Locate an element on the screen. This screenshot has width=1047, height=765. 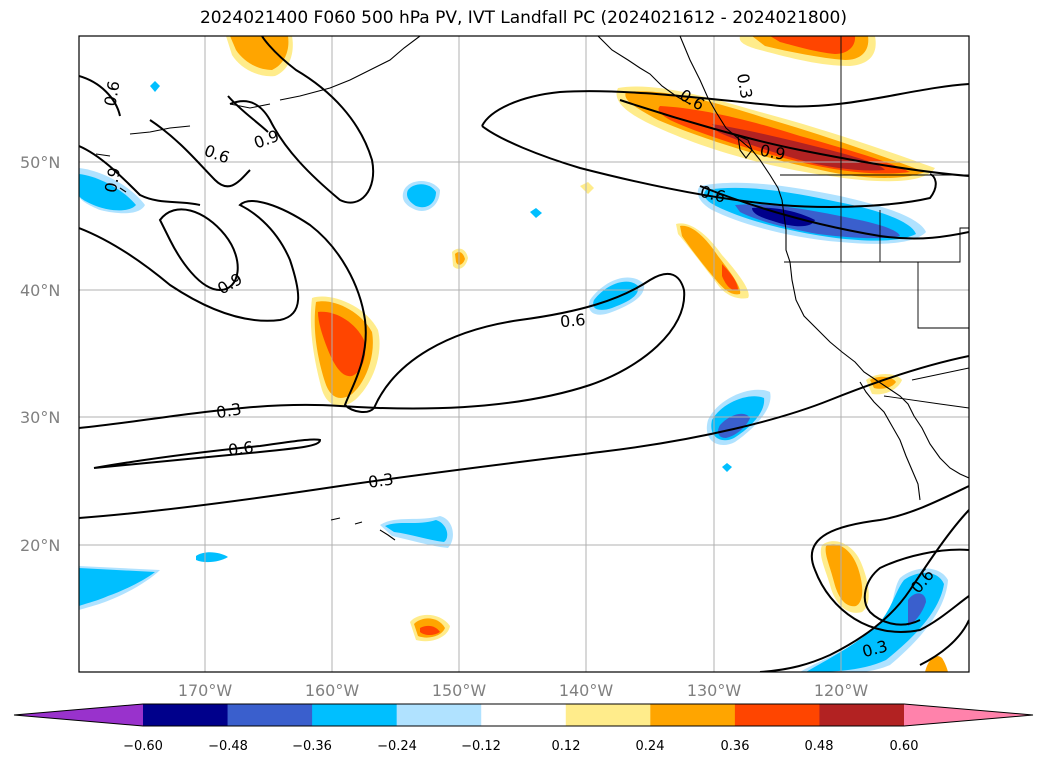
colorbar-tick-label: 0.24 is located at coordinates (650, 746).